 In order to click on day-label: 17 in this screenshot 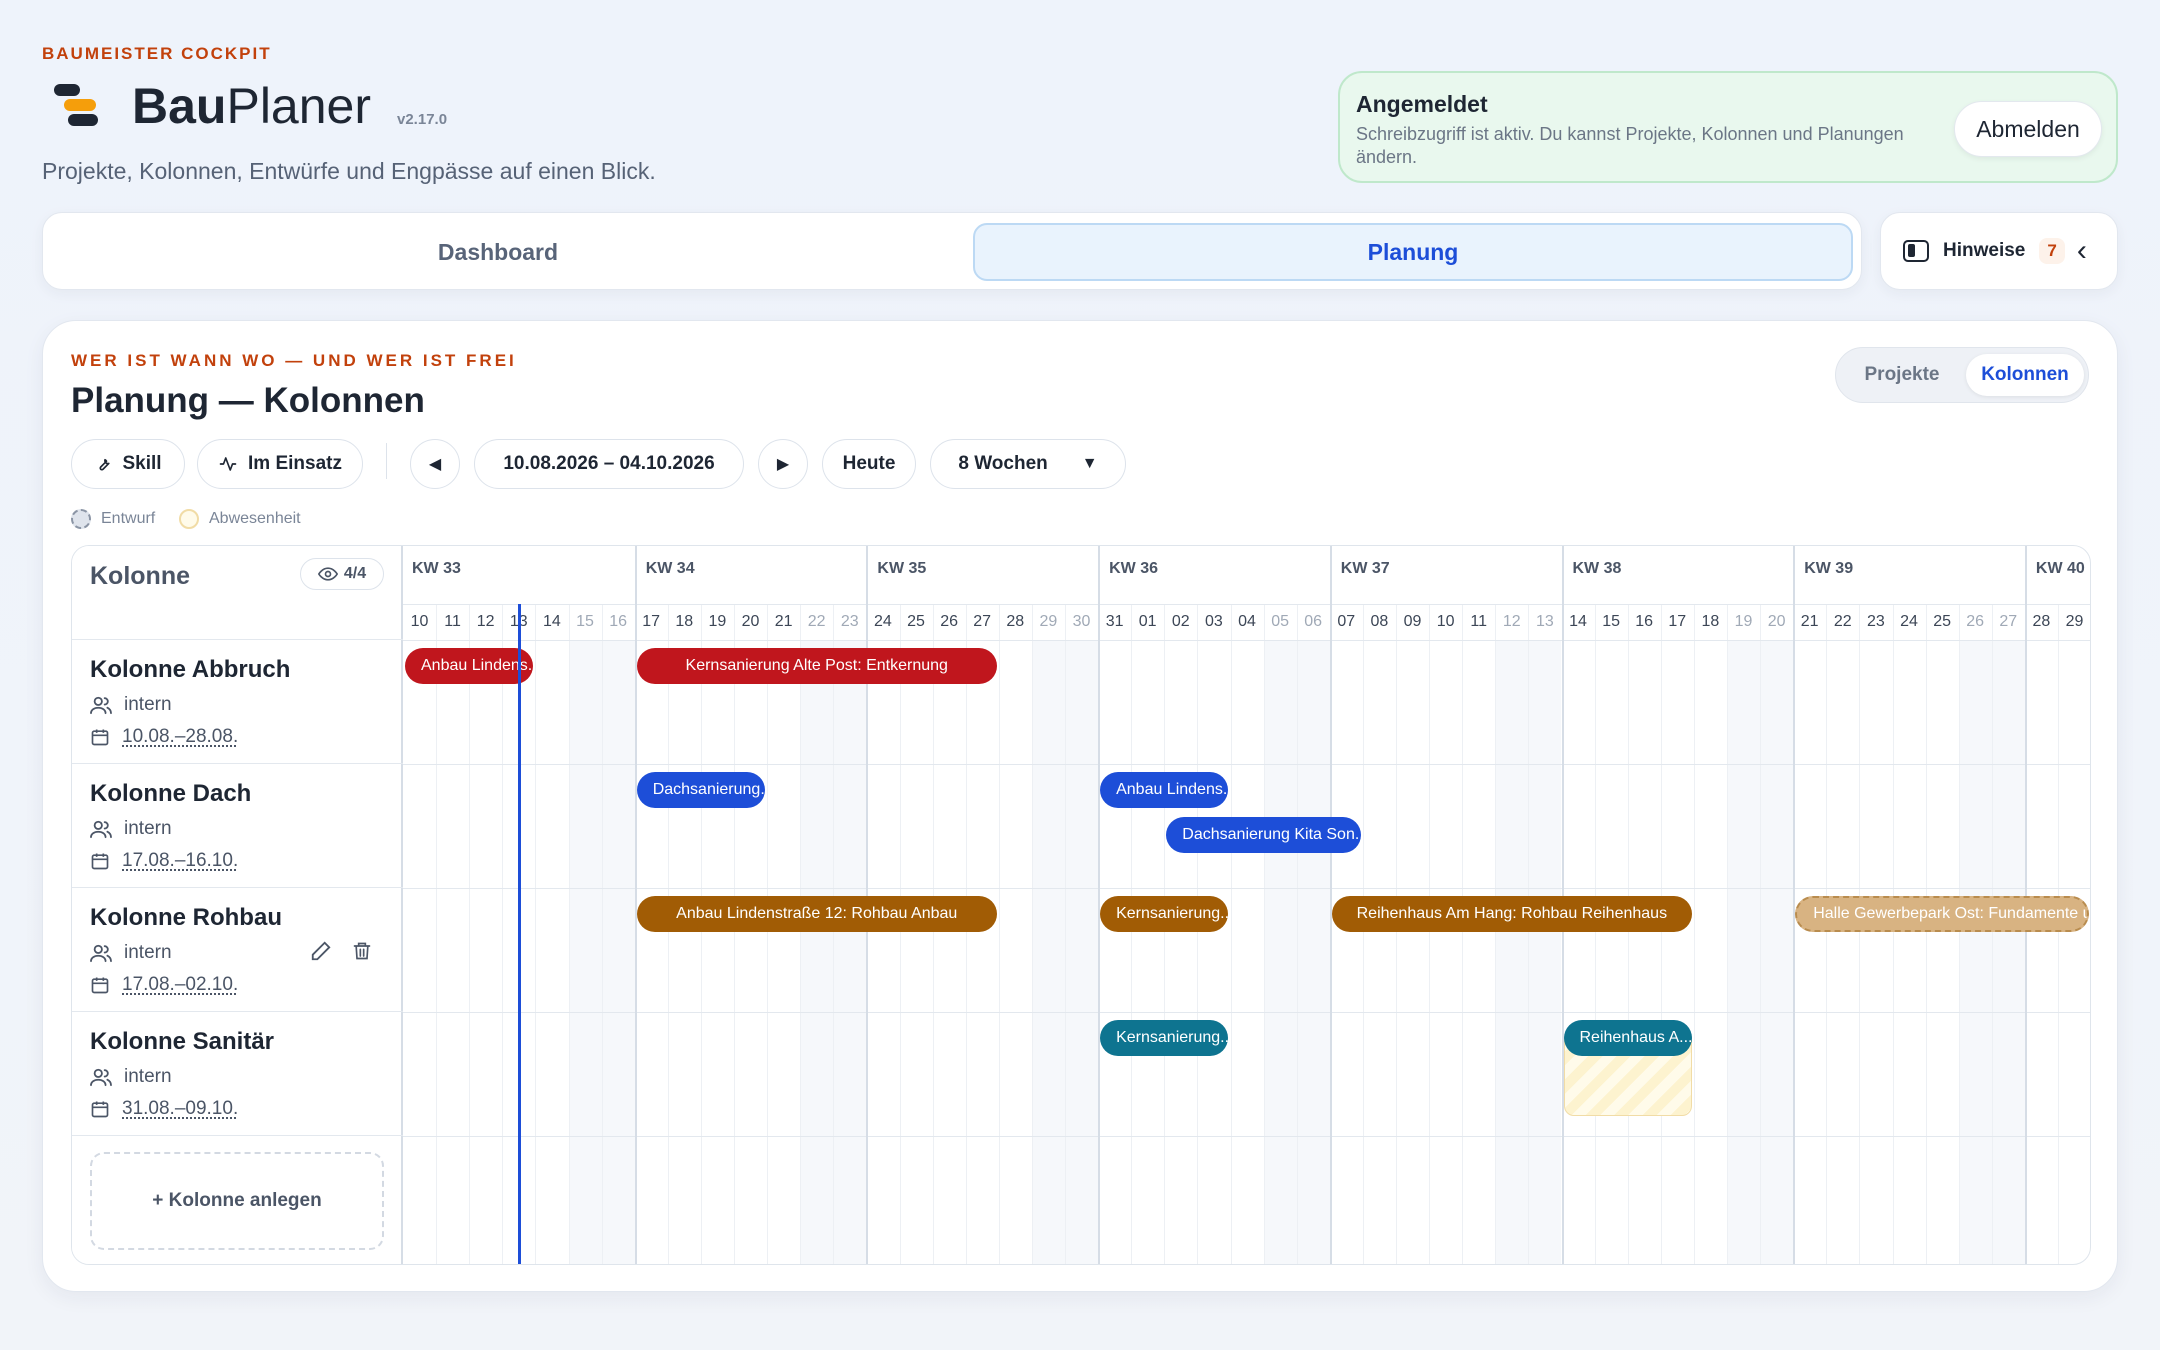, I will do `click(1677, 621)`.